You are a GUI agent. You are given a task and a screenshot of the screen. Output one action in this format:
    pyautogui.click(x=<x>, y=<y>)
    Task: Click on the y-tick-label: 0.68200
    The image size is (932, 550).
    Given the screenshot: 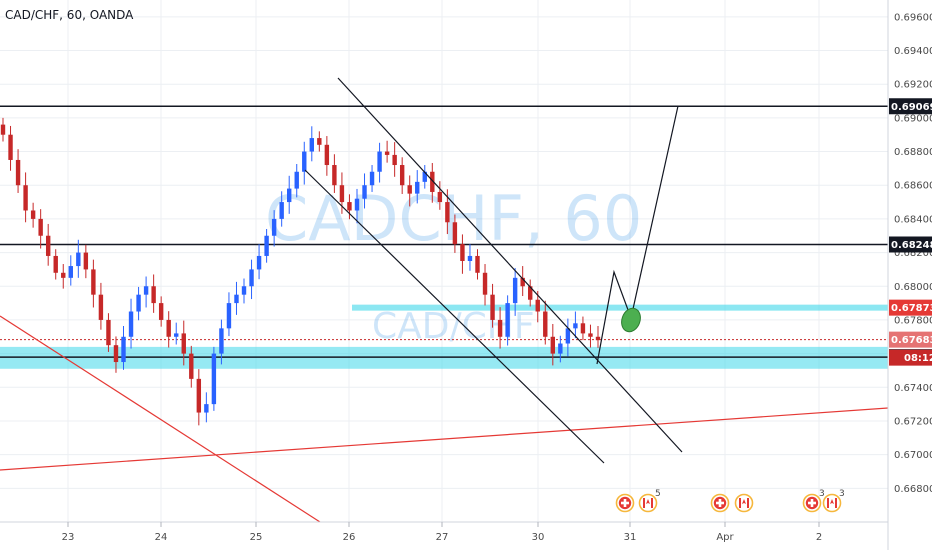 What is the action you would take?
    pyautogui.click(x=913, y=253)
    